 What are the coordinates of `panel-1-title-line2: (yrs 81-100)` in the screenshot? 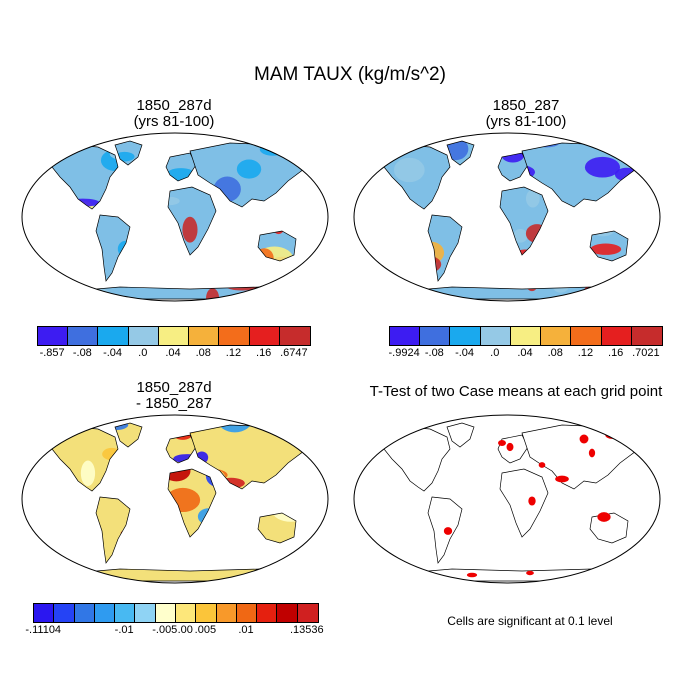 It's located at (174, 121).